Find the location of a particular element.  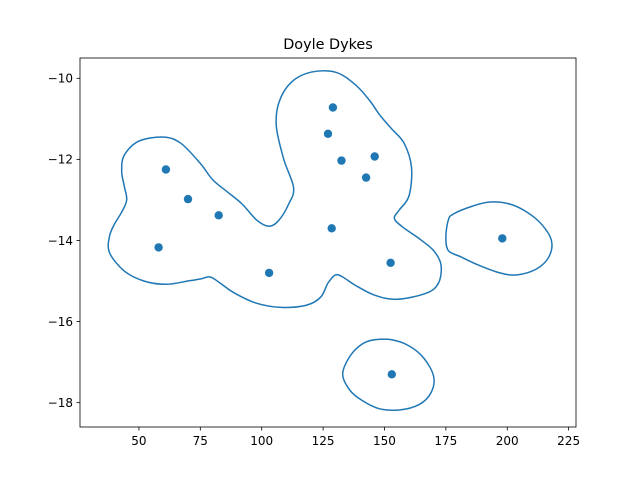

x-tick-label: 225 is located at coordinates (568, 441).